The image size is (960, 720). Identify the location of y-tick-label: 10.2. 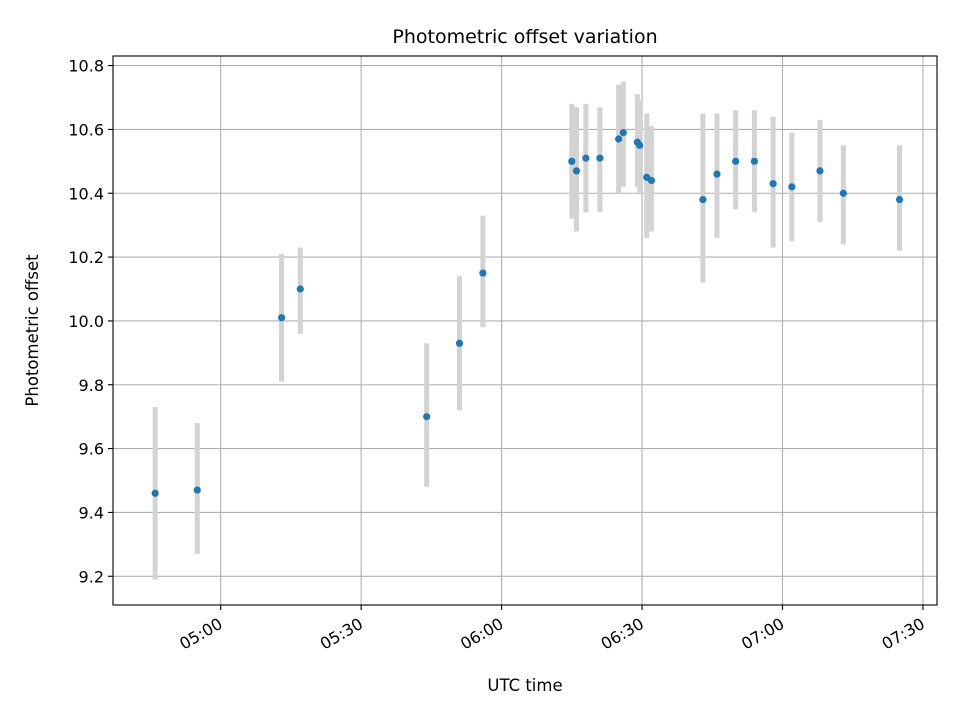
(86, 257).